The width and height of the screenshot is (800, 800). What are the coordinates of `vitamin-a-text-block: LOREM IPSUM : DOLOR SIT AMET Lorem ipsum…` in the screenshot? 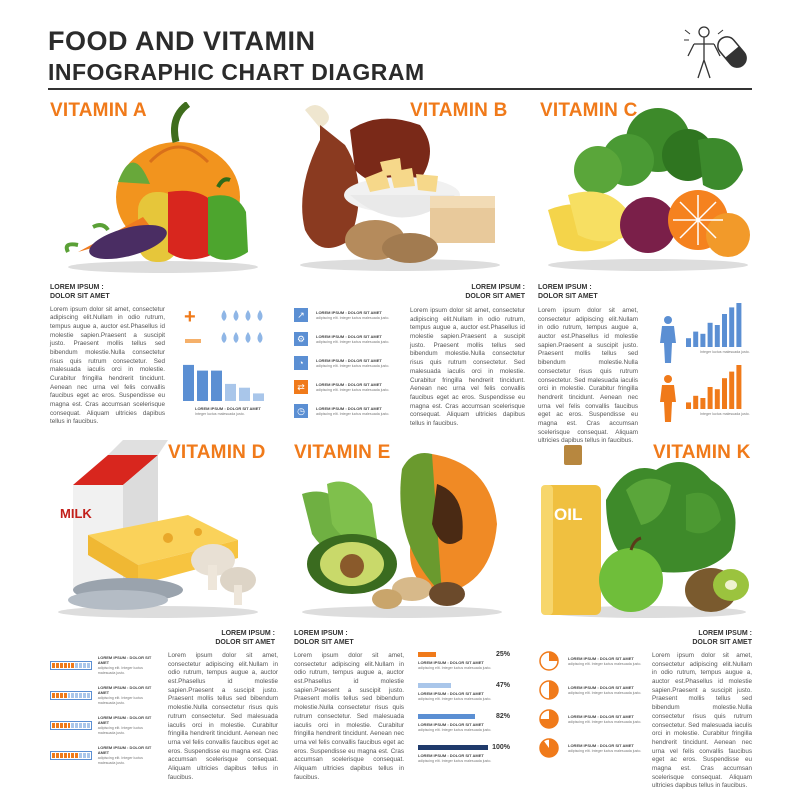 It's located at (107, 355).